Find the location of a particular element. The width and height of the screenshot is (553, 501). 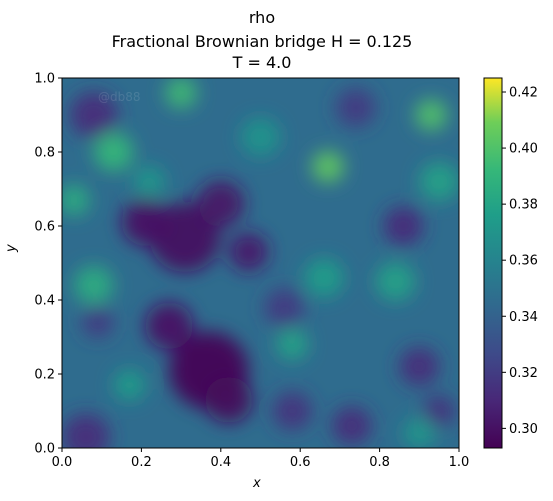

colorbar-tick-label: 0.30 is located at coordinates (523, 429).